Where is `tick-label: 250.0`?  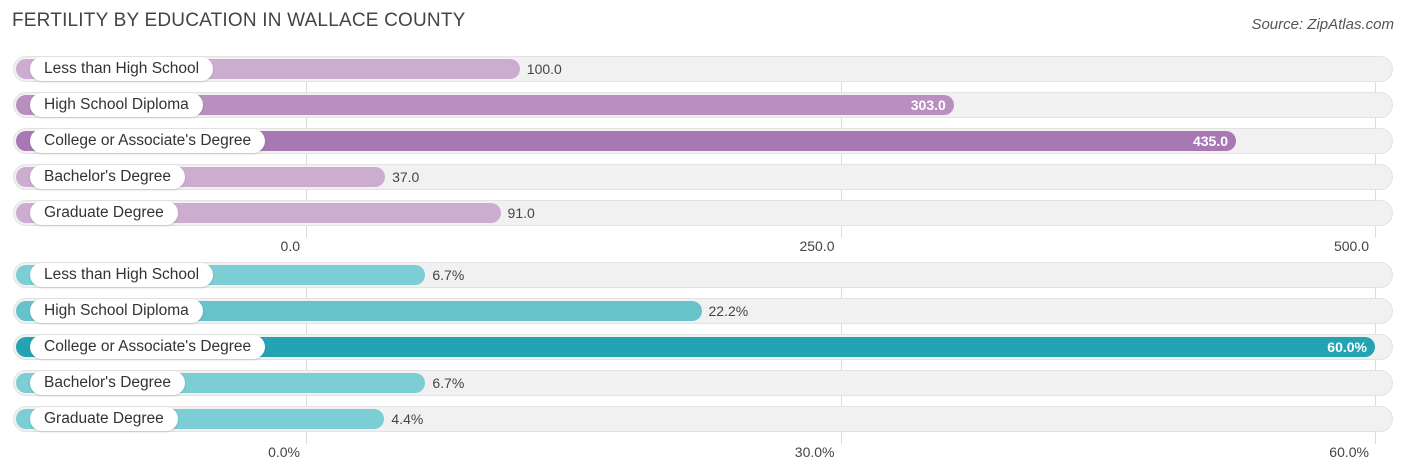
tick-label: 250.0 is located at coordinates (817, 246).